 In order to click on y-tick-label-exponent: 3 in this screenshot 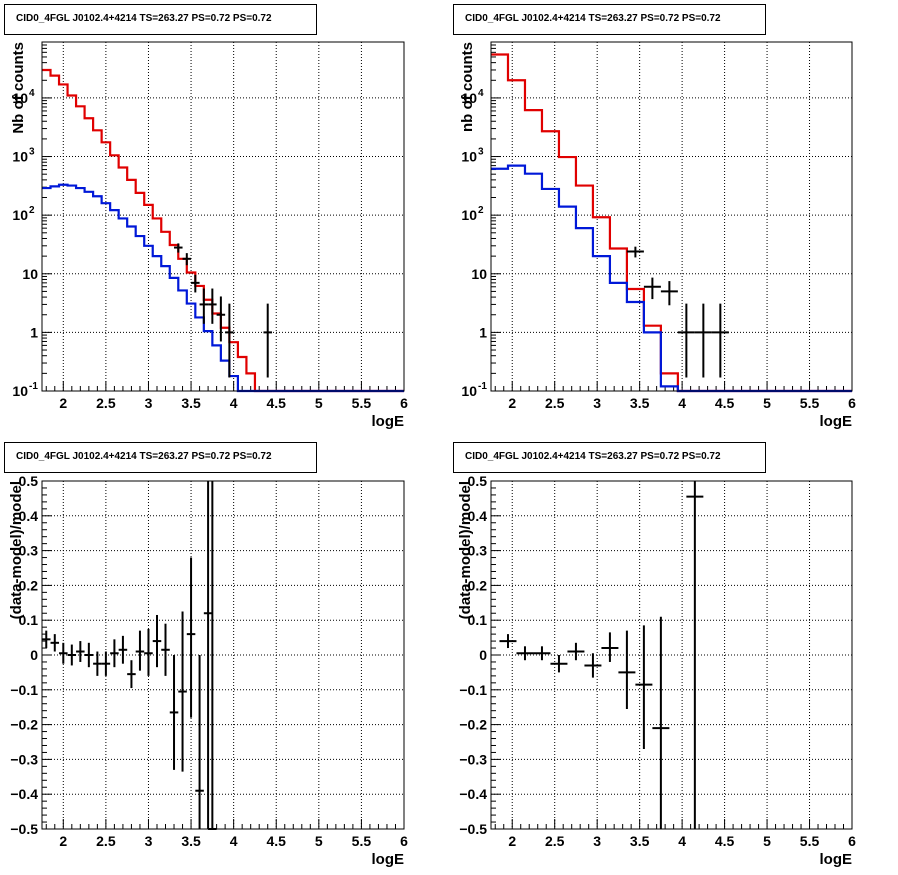, I will do `click(481, 152)`.